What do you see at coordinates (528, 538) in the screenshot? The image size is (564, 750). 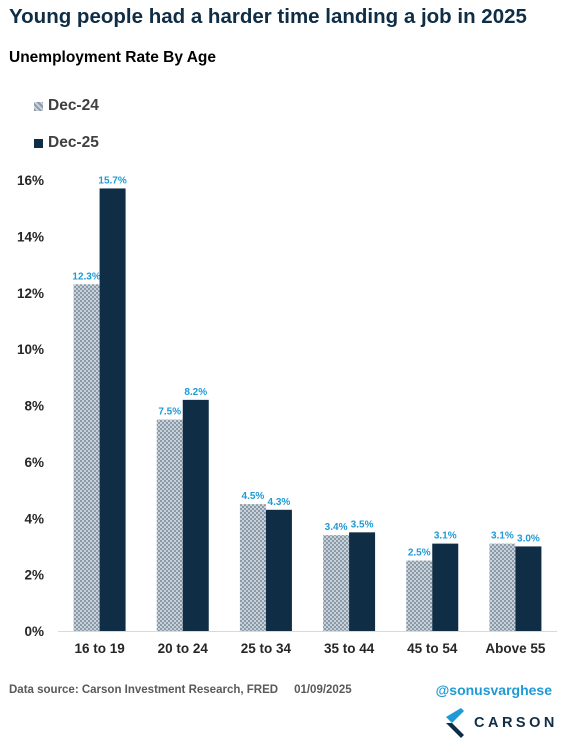 I see `data-label: 3.0%` at bounding box center [528, 538].